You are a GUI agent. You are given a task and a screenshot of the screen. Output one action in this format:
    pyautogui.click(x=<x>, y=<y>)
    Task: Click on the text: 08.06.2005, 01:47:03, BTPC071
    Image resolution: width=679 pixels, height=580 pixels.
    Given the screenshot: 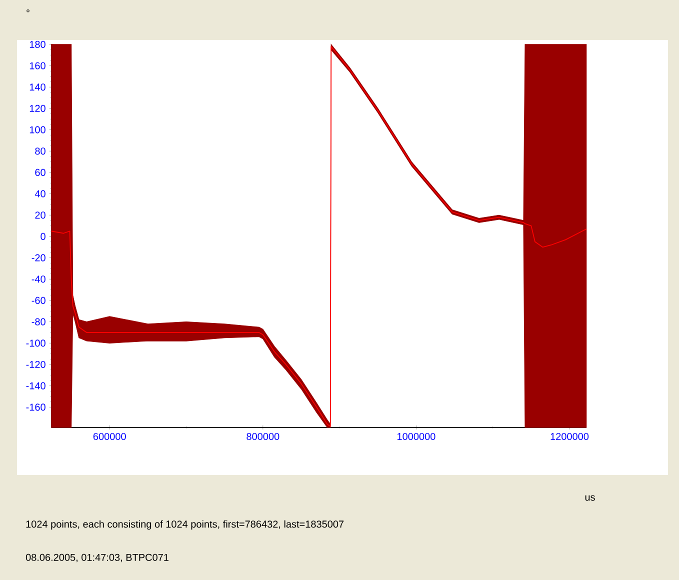 What is the action you would take?
    pyautogui.click(x=97, y=558)
    